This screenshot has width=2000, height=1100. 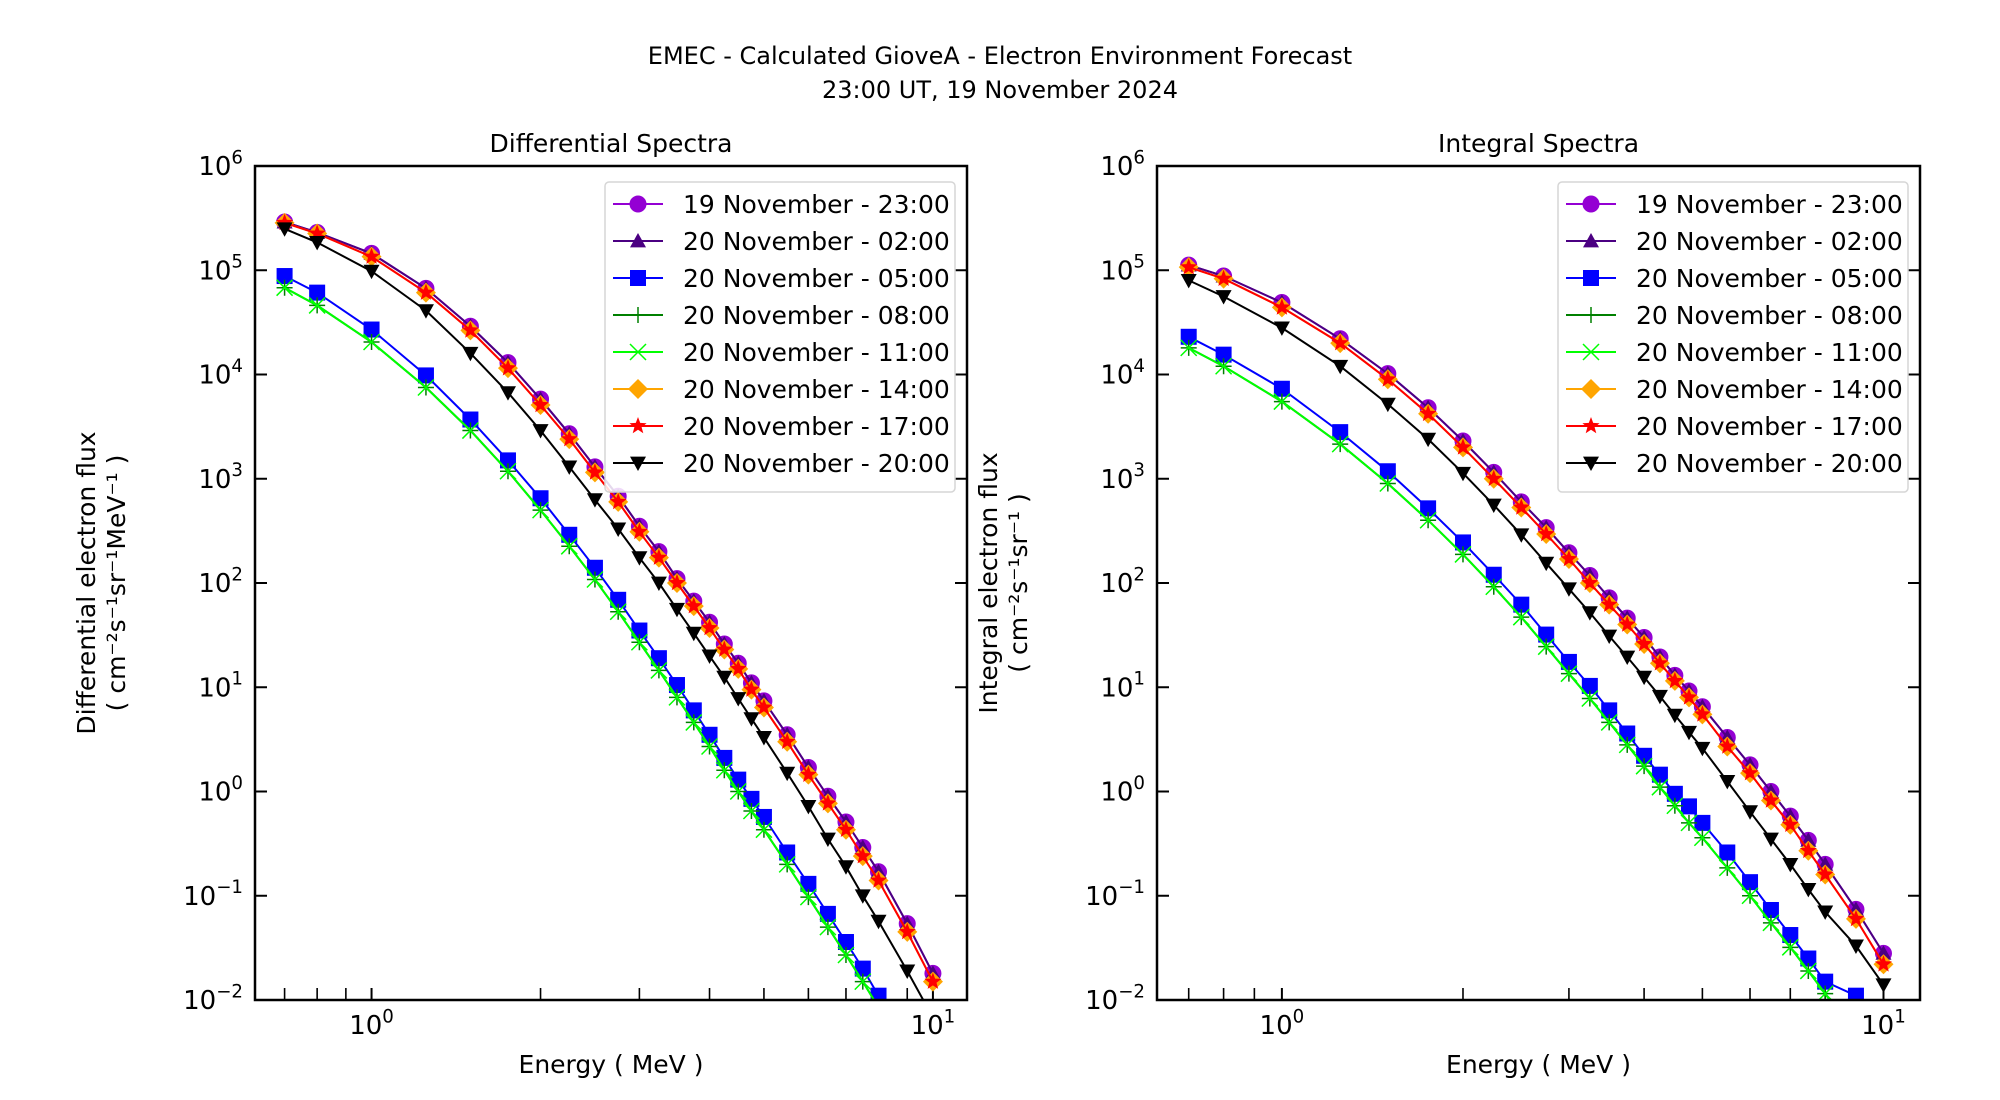 What do you see at coordinates (86, 582) in the screenshot?
I see `y-axis-label: Differential electron flux` at bounding box center [86, 582].